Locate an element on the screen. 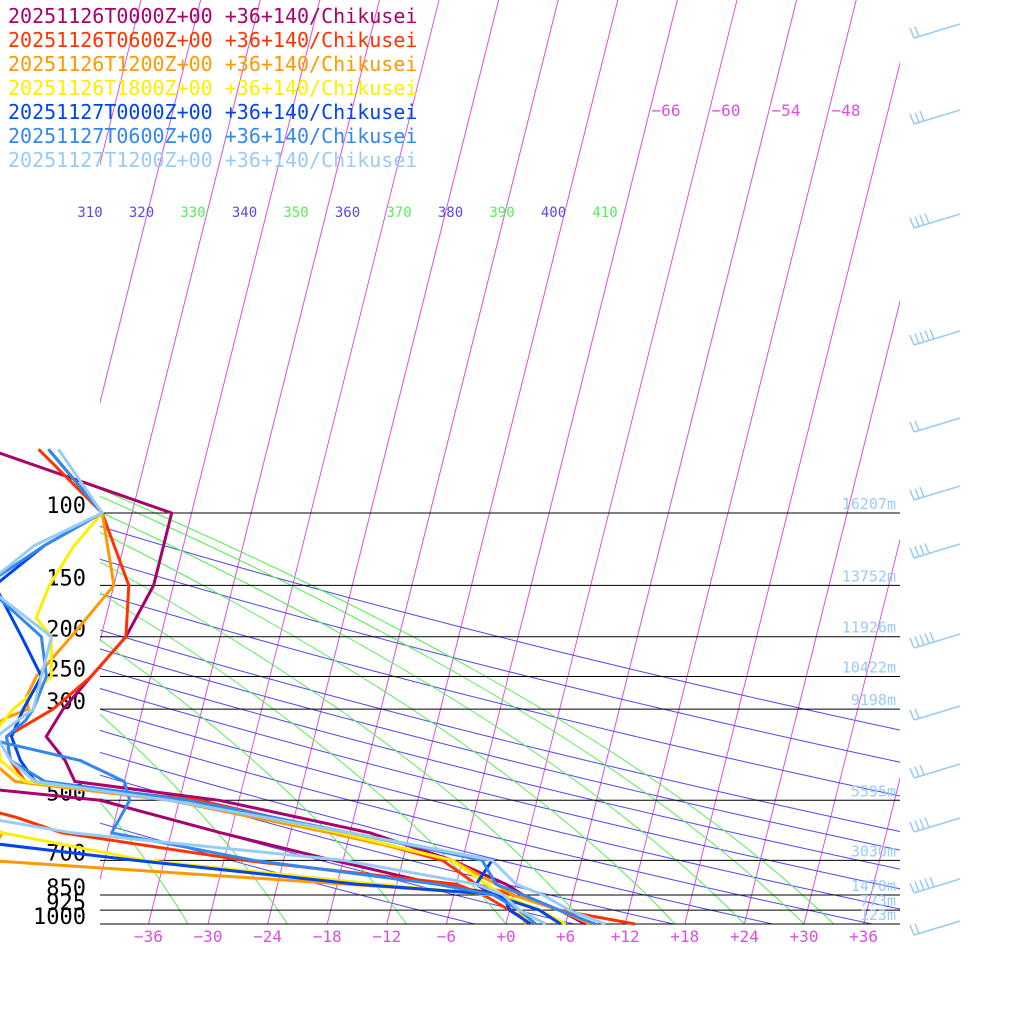  theta-label: 330 is located at coordinates (192, 213).